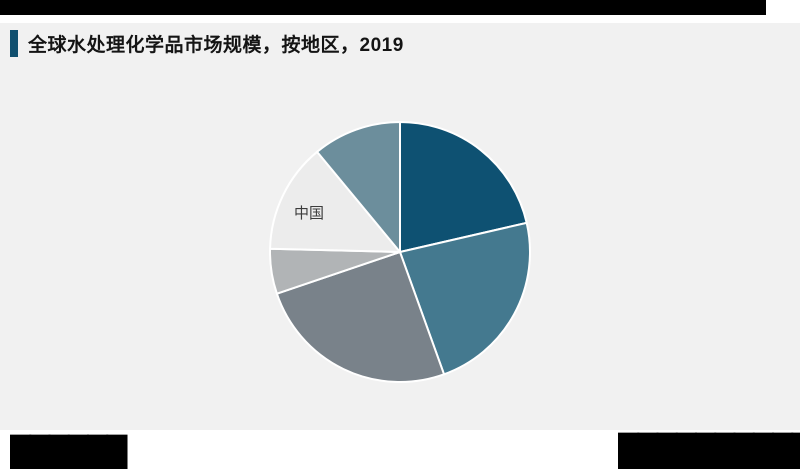  What do you see at coordinates (383, 7) in the screenshot?
I see `top-black-bar` at bounding box center [383, 7].